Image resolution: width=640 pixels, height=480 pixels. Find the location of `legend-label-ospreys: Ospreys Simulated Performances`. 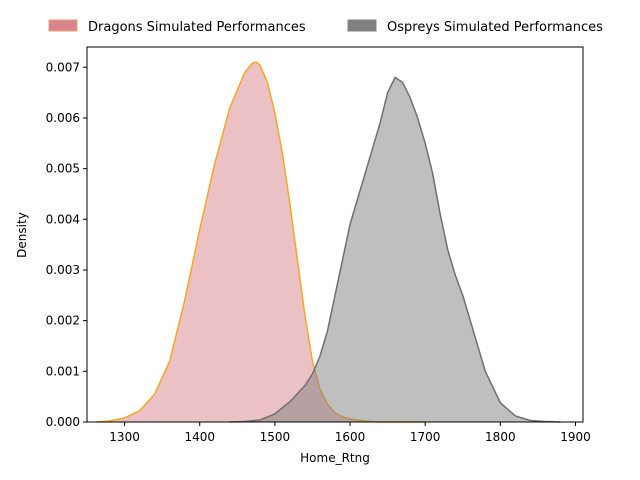

legend-label-ospreys: Ospreys Simulated Performances is located at coordinates (495, 27).